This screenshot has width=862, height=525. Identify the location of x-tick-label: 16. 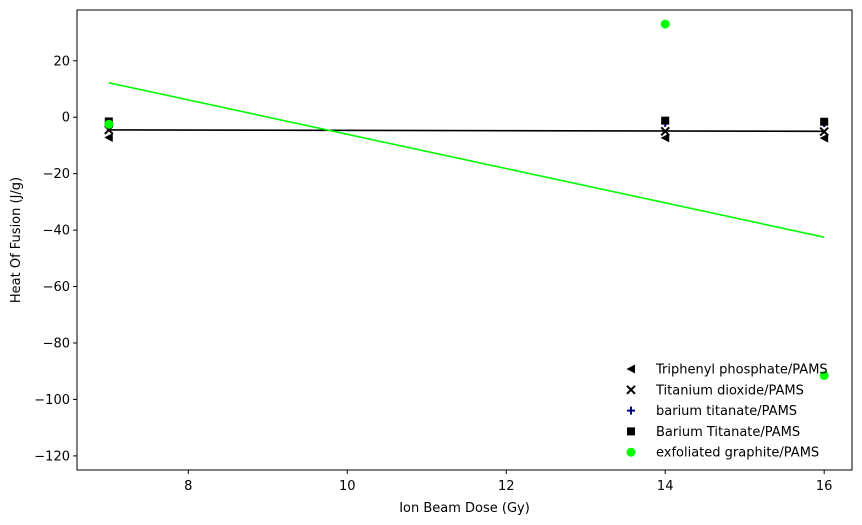
(824, 486).